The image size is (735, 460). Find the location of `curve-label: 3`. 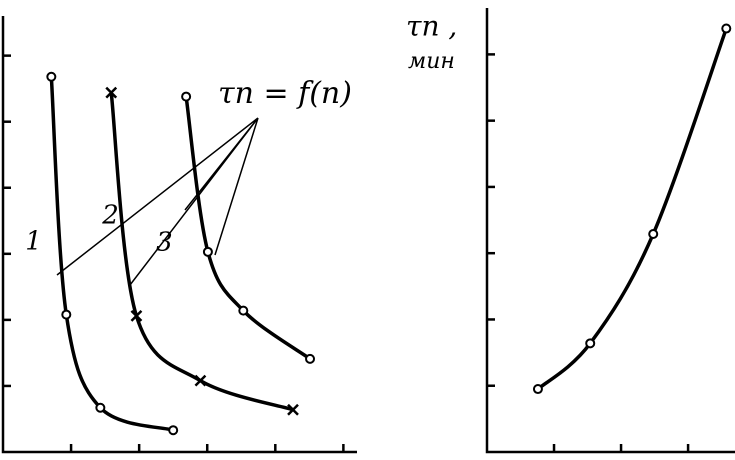

curve-label: 3 is located at coordinates (164, 243).